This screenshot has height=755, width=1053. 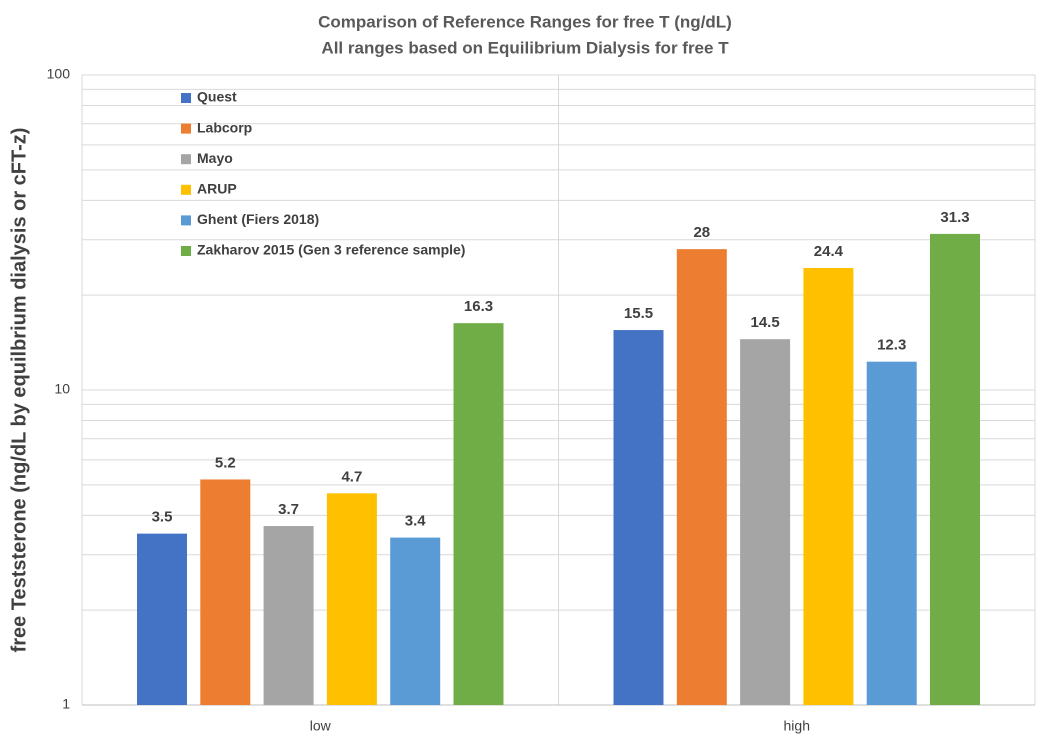 I want to click on y-tick-label: 1, so click(x=66, y=704).